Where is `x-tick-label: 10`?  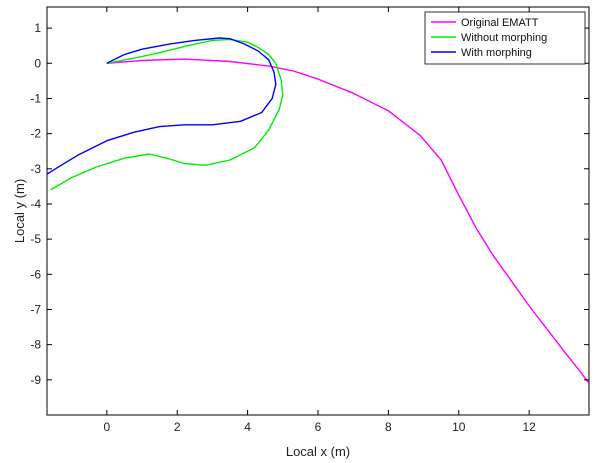 x-tick-label: 10 is located at coordinates (459, 427).